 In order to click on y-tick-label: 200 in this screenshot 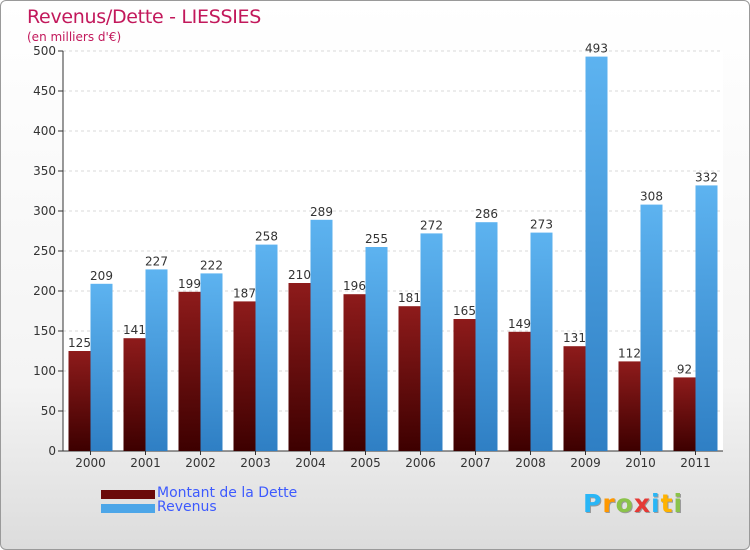, I will do `click(44, 291)`.